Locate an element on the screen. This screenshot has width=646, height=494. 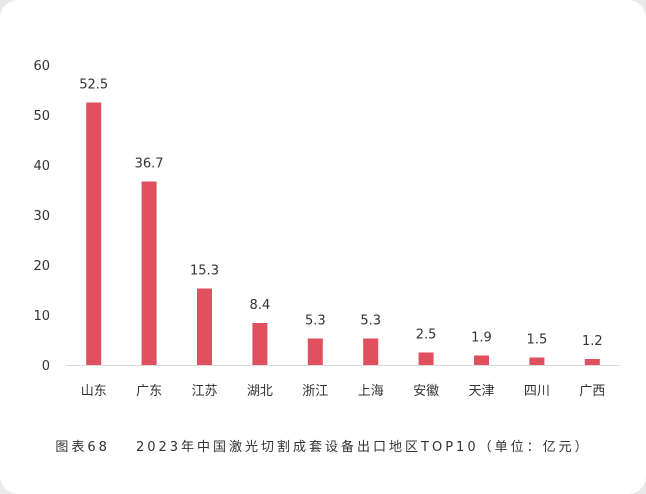
x-axis: 山东 广东 江苏 湖北 浙江 上海 安徽 天津 四川 广西 is located at coordinates (343, 382).